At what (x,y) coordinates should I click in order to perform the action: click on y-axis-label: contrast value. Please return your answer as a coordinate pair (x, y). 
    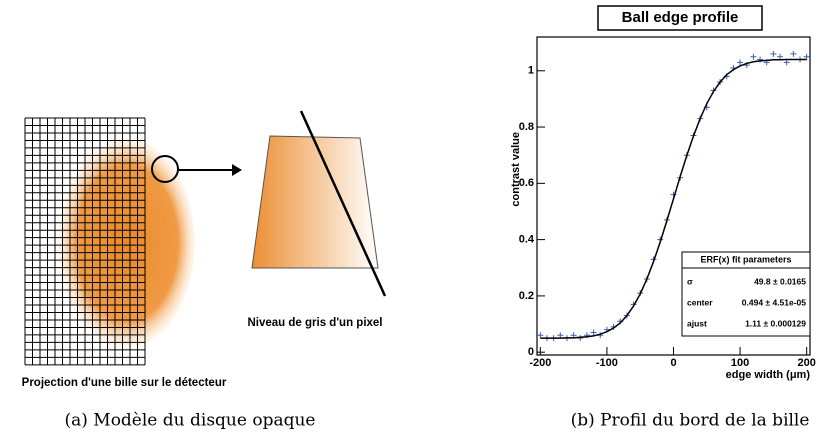
    Looking at the image, I should click on (516, 169).